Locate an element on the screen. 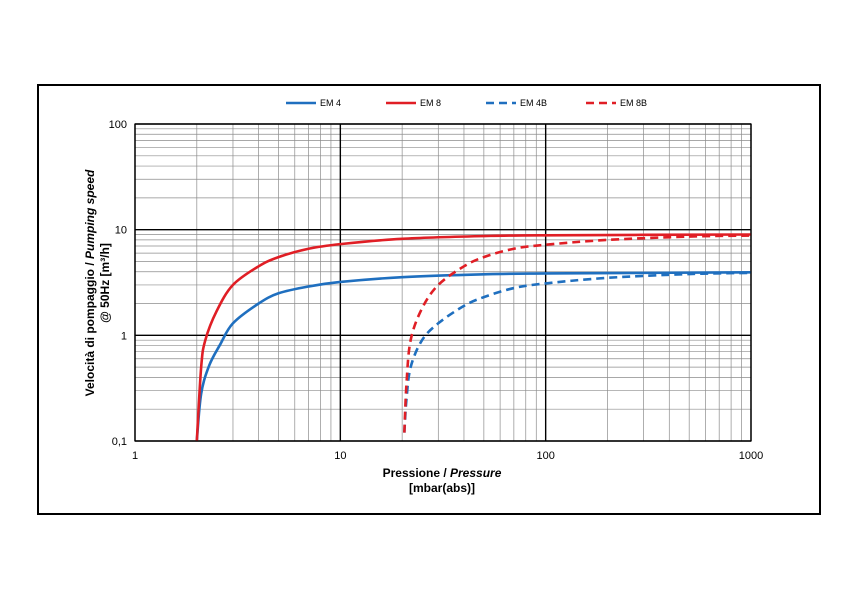 This screenshot has height=608, width=860. x-tick-label: 1 is located at coordinates (135, 456).